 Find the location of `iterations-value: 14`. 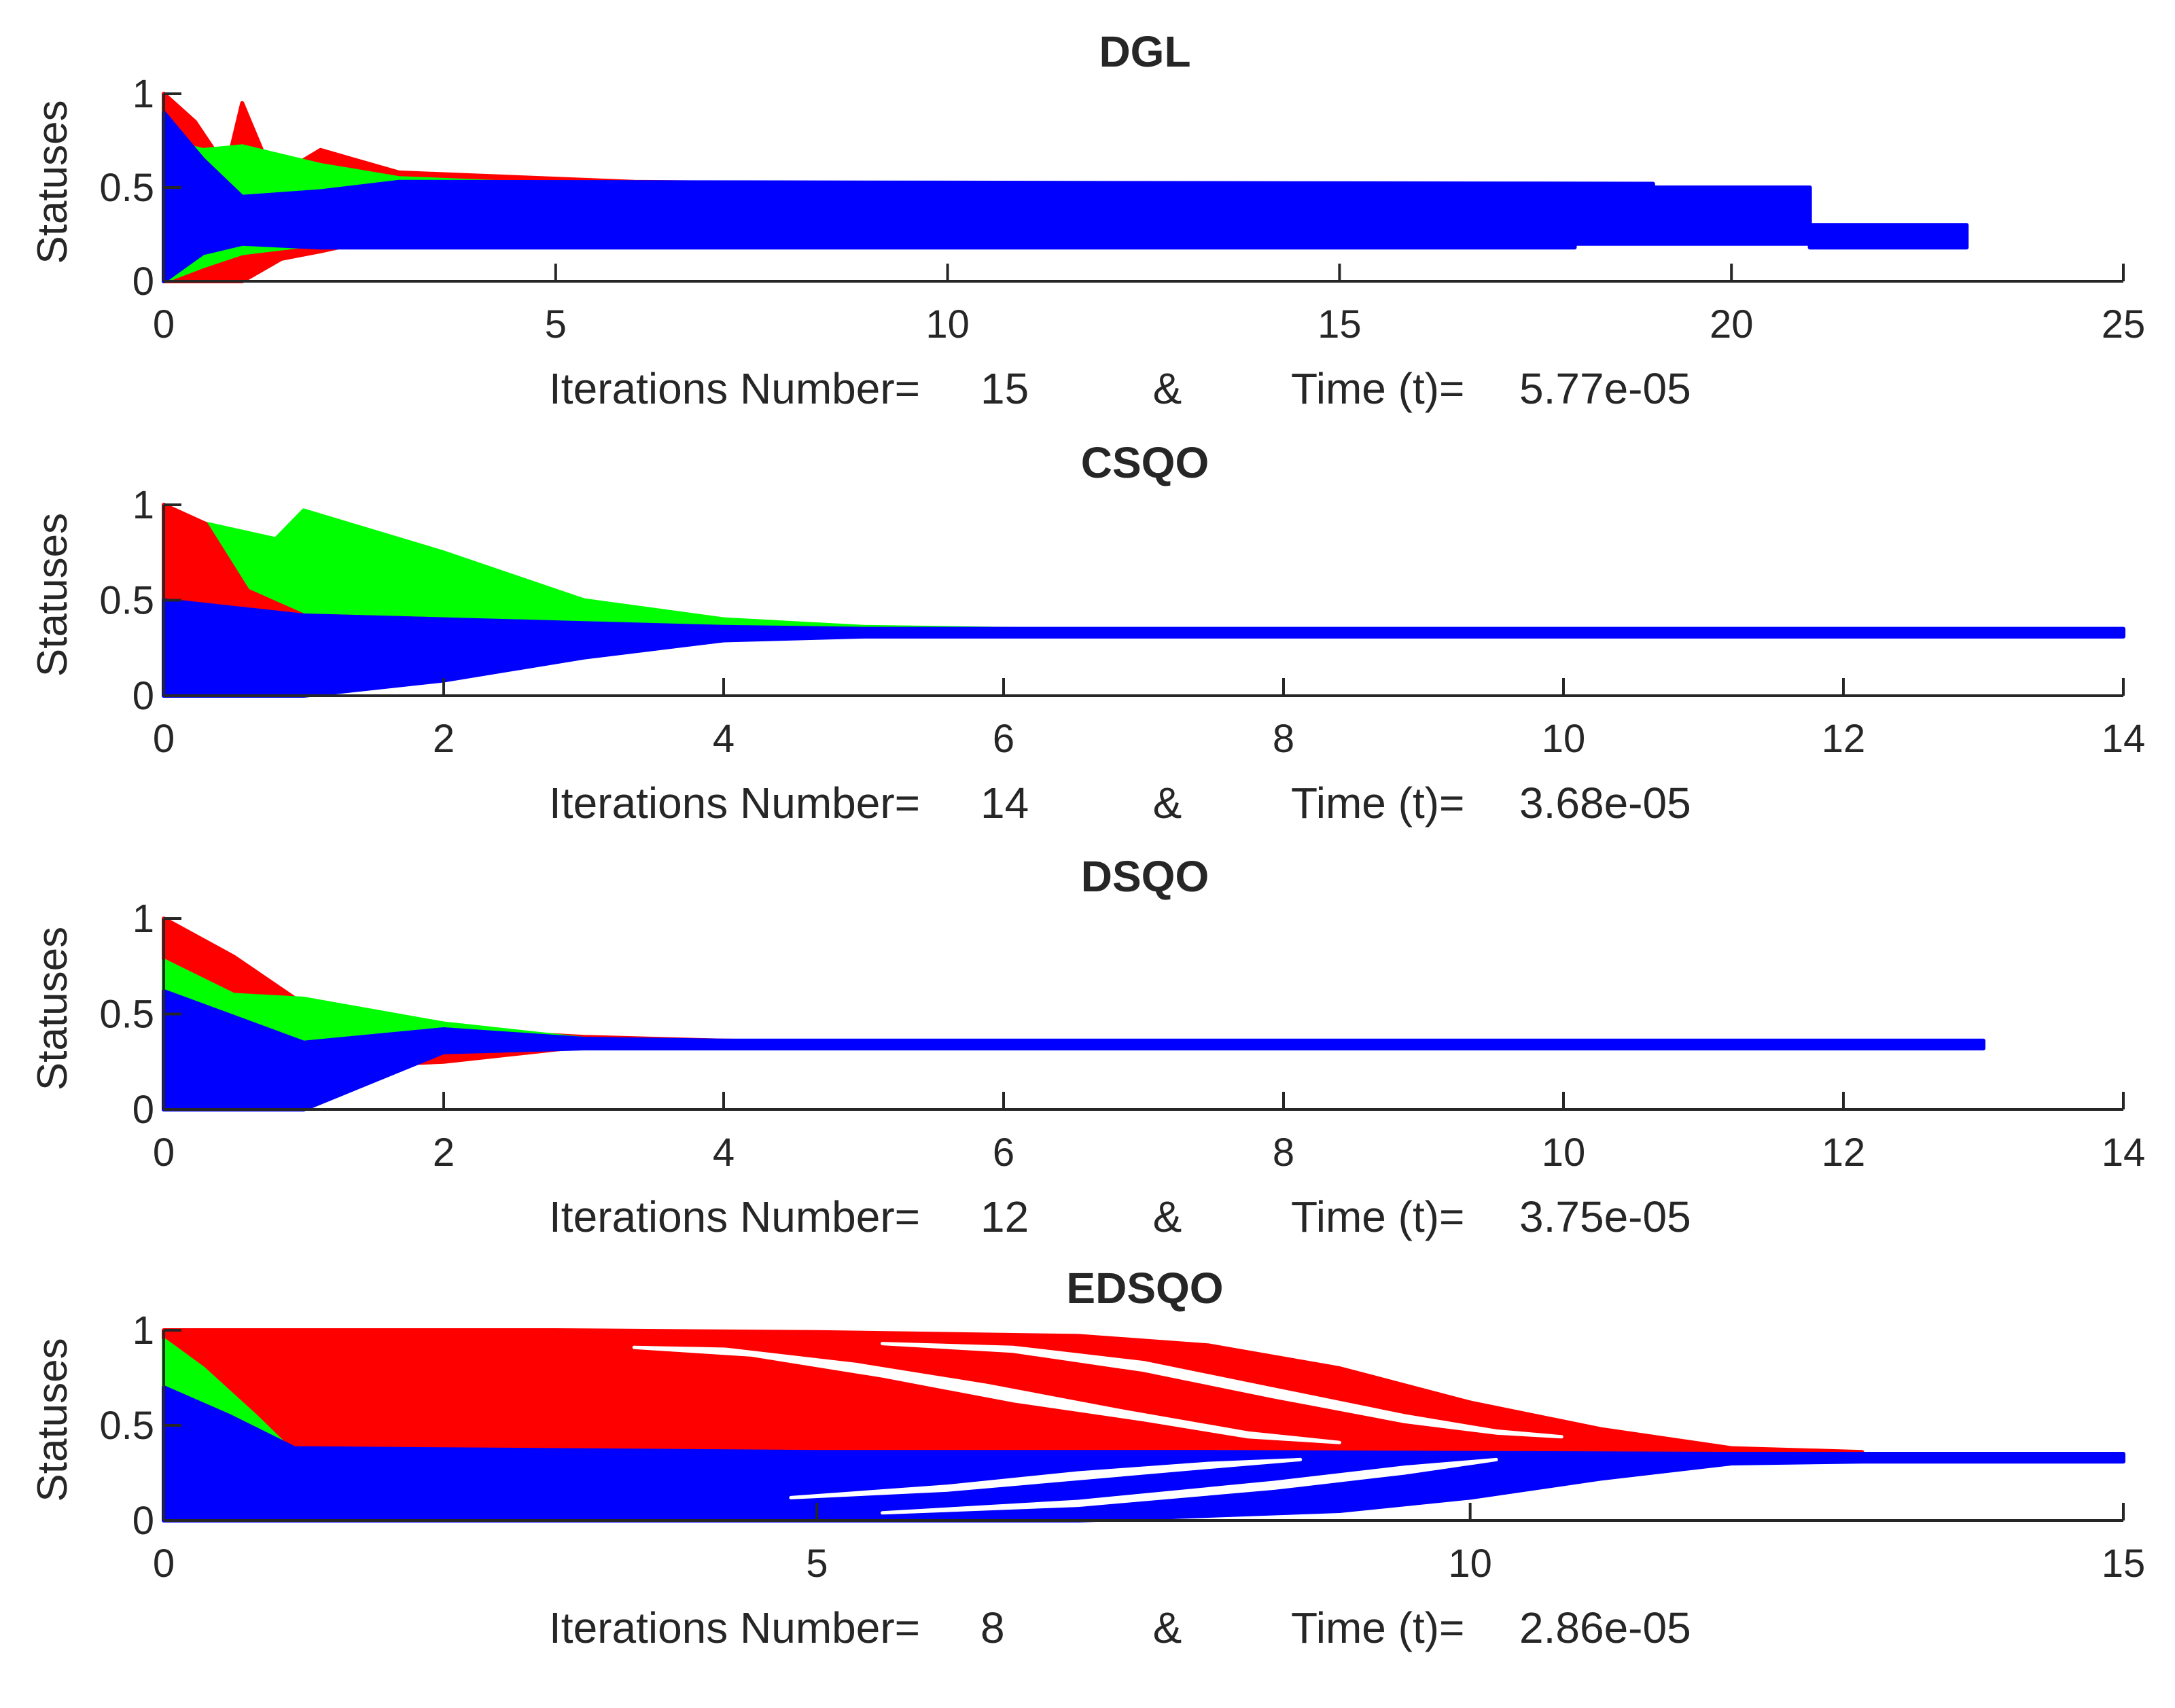

iterations-value: 14 is located at coordinates (1004, 803).